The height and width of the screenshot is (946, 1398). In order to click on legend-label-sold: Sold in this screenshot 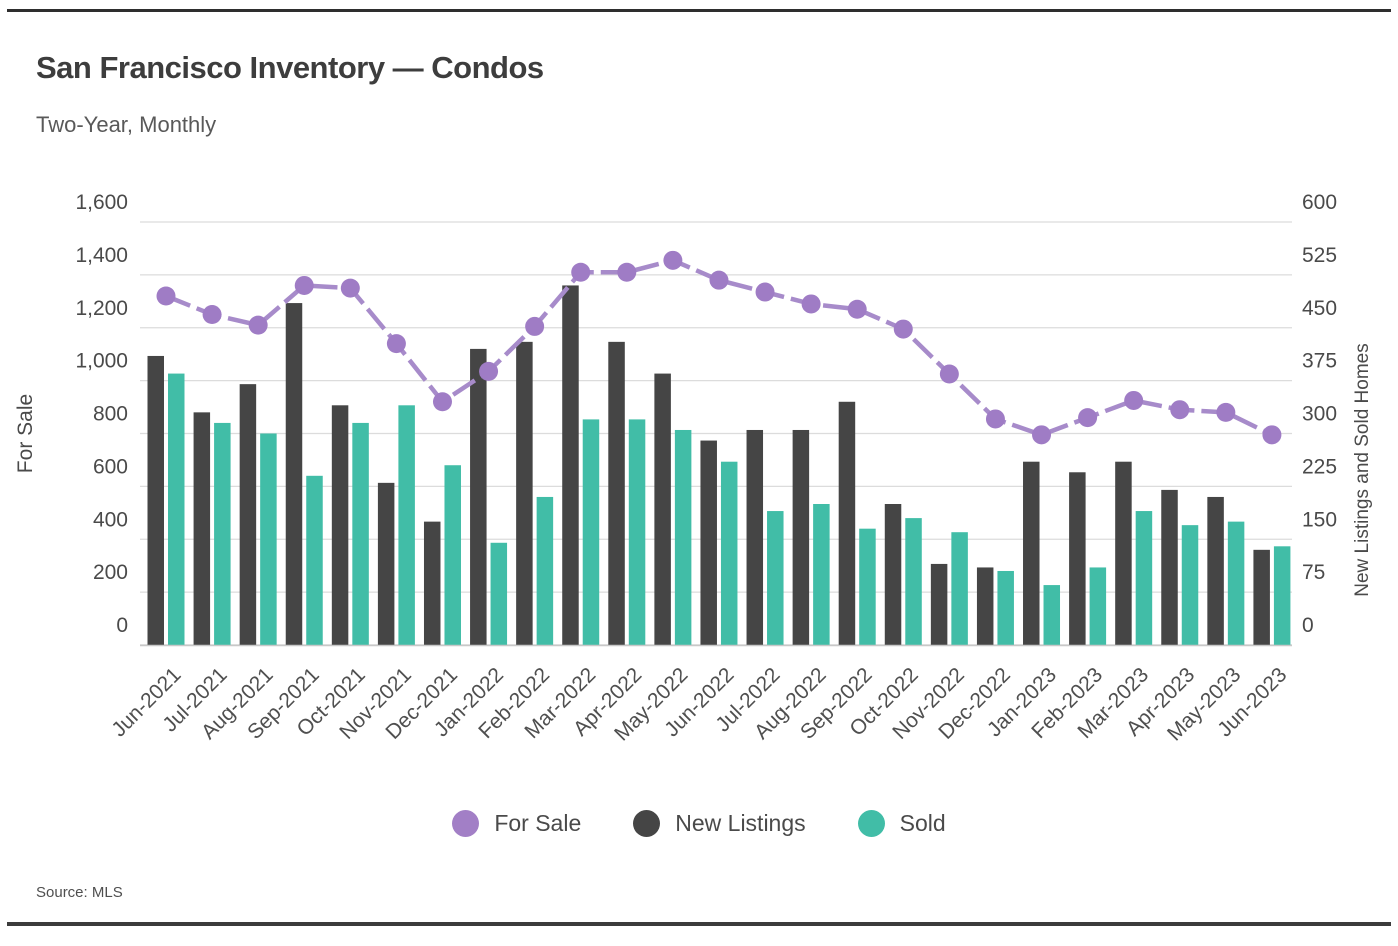, I will do `click(922, 823)`.